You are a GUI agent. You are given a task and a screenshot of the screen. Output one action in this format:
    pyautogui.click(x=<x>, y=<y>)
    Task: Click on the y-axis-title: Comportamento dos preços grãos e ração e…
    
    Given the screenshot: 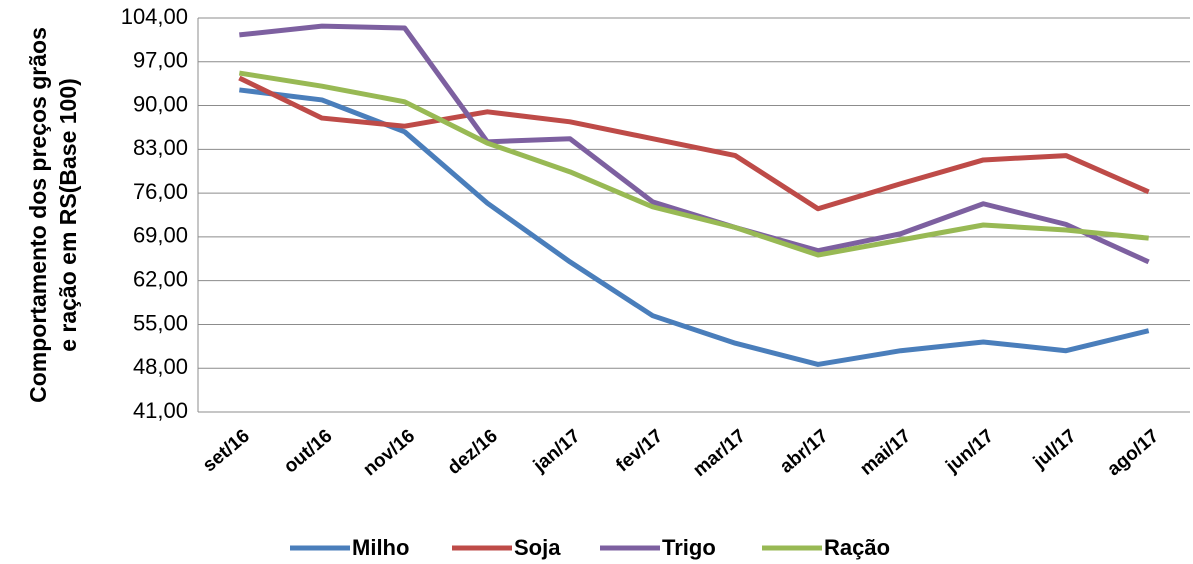 What is the action you would take?
    pyautogui.click(x=53, y=215)
    